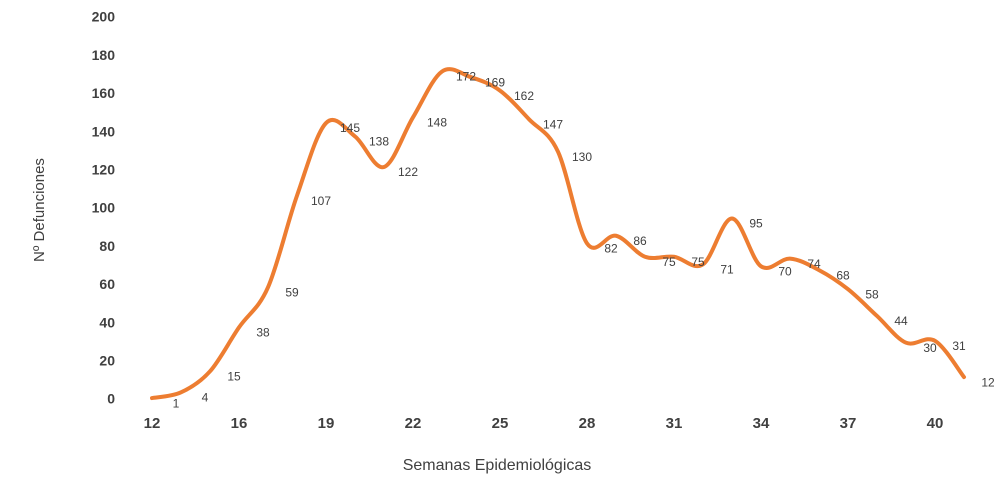  I want to click on x-tick-label: 25, so click(500, 423).